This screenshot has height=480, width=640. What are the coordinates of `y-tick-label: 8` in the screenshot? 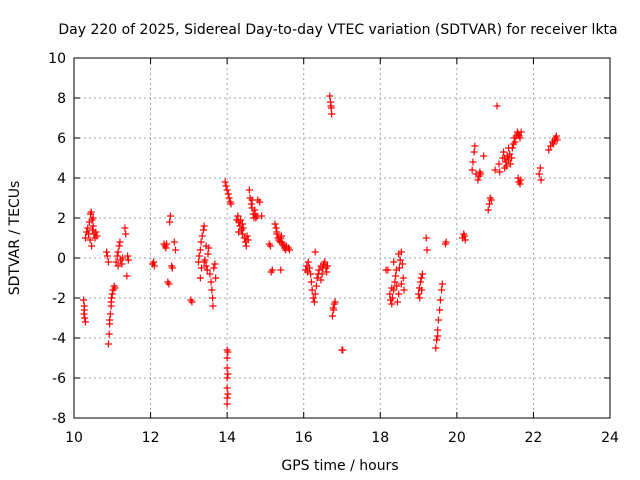 It's located at (61, 99).